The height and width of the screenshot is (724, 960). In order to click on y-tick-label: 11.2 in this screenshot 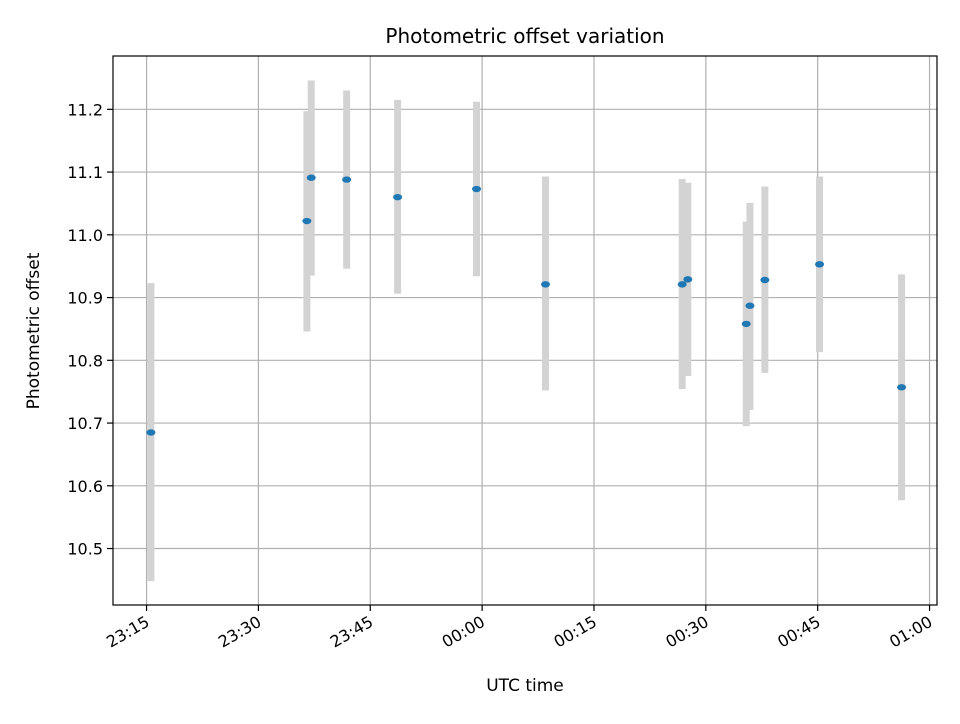, I will do `click(85, 109)`.